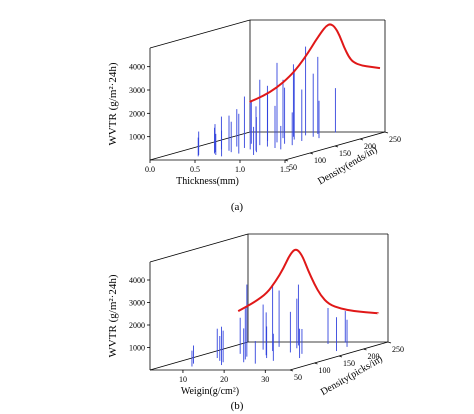 This screenshot has height=414, width=474. I want to click on x-axis-label: Weigin(g/cm²), so click(210, 391).